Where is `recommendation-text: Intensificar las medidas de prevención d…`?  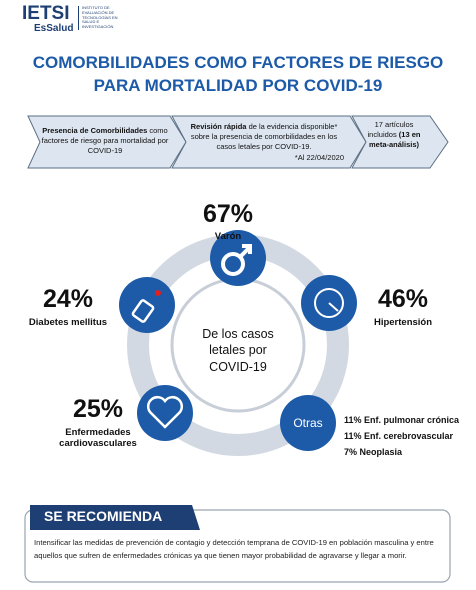
recommendation-text: Intensificar las medidas de prevención d… is located at coordinates (234, 549).